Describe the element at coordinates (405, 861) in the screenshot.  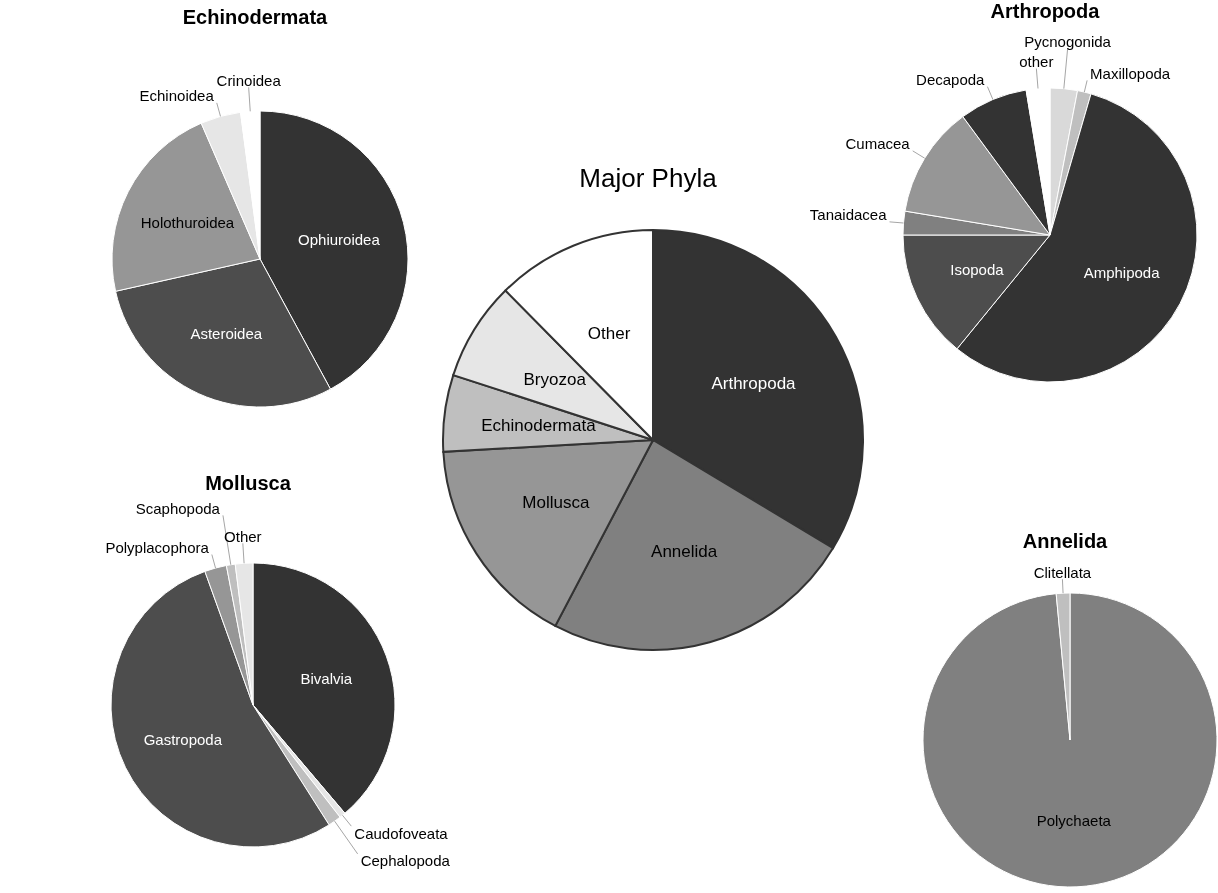
I see `slice-label: Cephalopoda` at that location.